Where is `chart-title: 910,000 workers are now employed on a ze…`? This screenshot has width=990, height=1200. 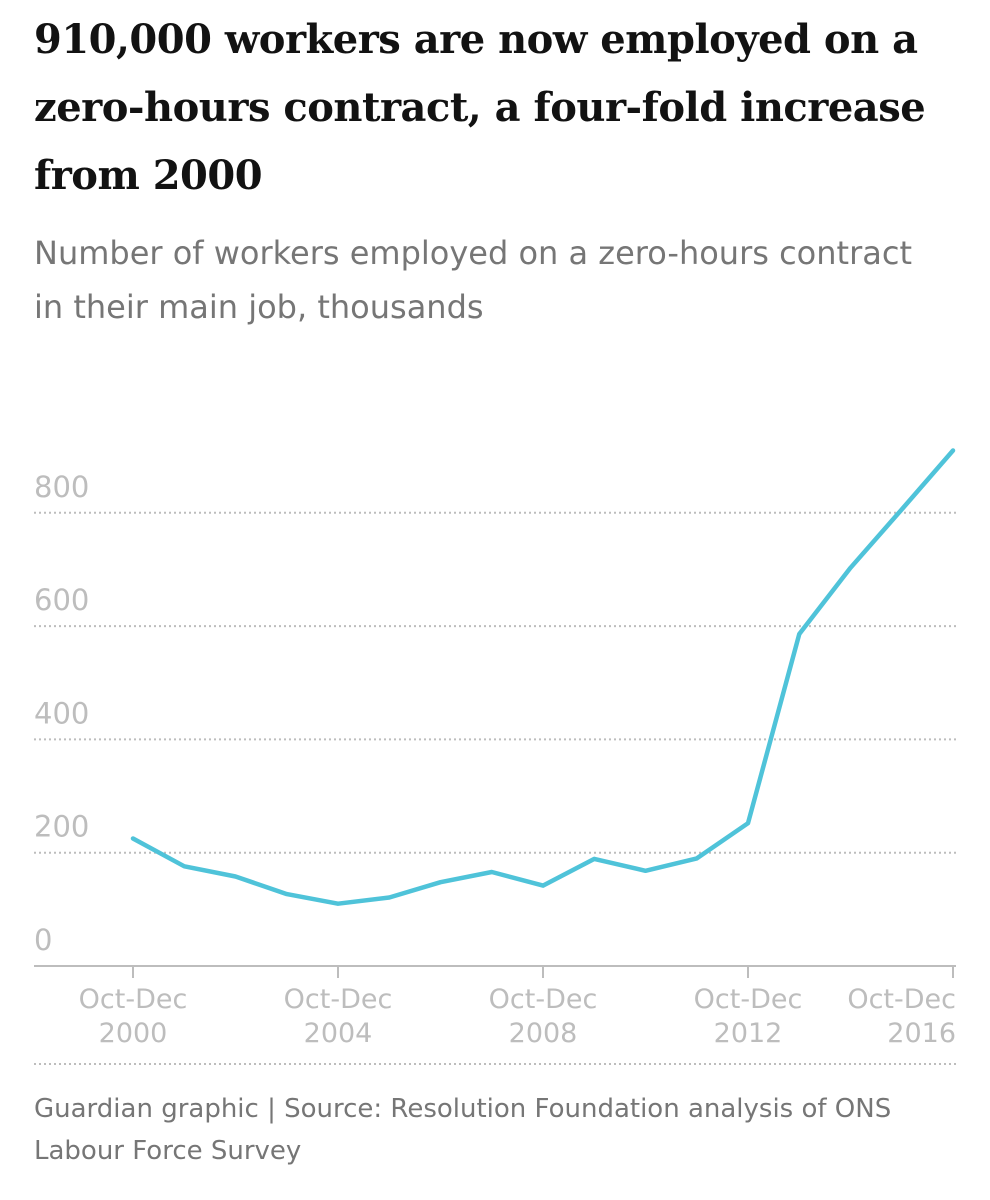 chart-title: 910,000 workers are now employed on a ze… is located at coordinates (480, 107).